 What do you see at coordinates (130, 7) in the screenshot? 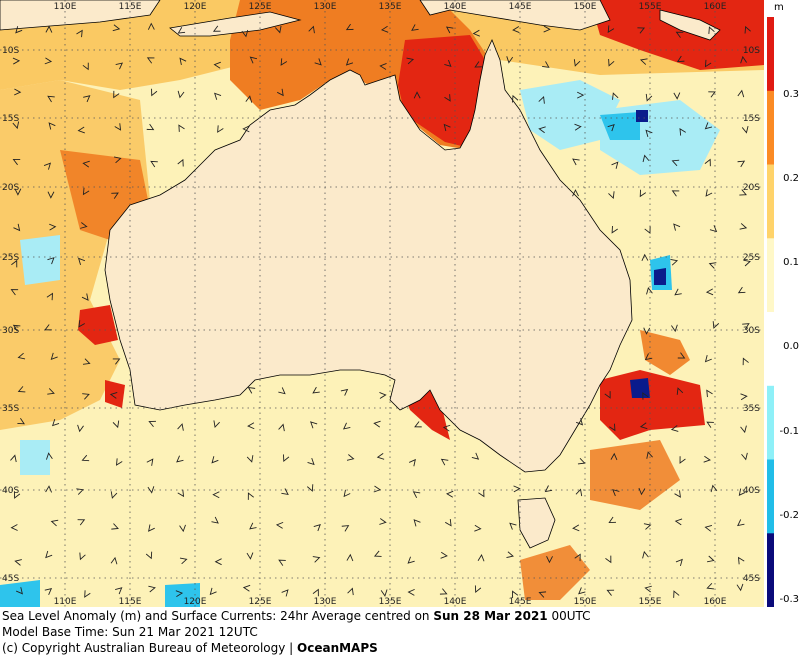
I see `lon-label-top: 115E` at bounding box center [130, 7].